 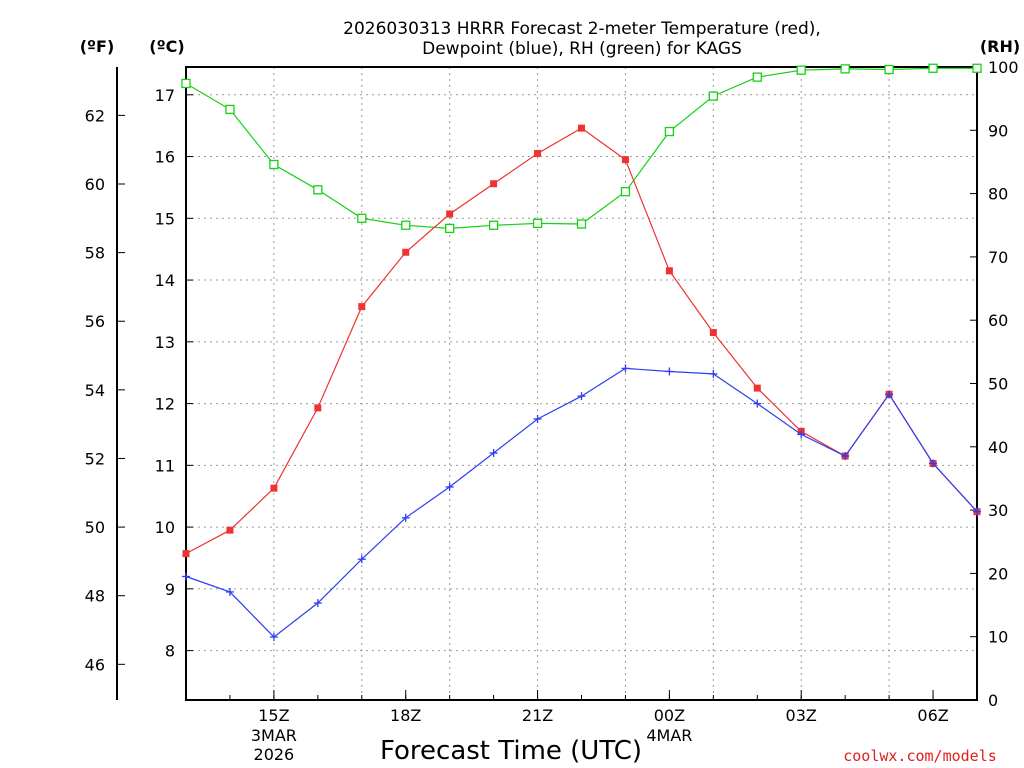 What do you see at coordinates (274, 735) in the screenshot?
I see `x-date-label: 3MAR` at bounding box center [274, 735].